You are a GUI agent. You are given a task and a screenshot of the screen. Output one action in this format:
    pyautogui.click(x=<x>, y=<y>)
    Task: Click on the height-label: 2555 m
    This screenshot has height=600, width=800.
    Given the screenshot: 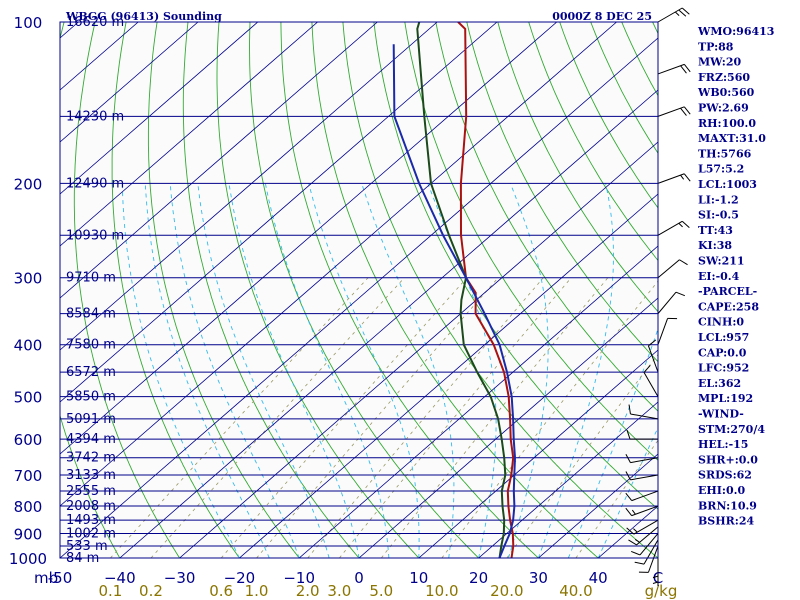 What is the action you would take?
    pyautogui.click(x=91, y=491)
    